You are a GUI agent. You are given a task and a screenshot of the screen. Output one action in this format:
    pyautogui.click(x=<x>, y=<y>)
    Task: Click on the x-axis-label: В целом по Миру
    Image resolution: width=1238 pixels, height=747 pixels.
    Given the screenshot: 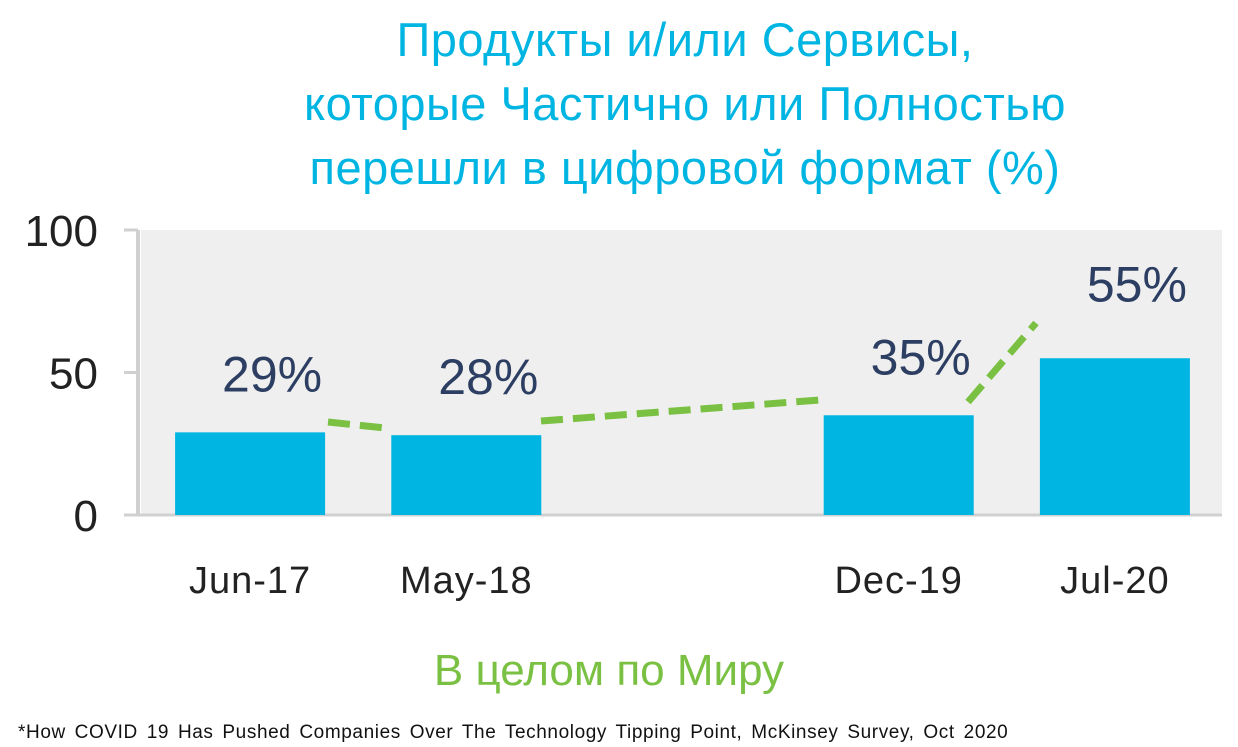 What is the action you would take?
    pyautogui.click(x=609, y=670)
    